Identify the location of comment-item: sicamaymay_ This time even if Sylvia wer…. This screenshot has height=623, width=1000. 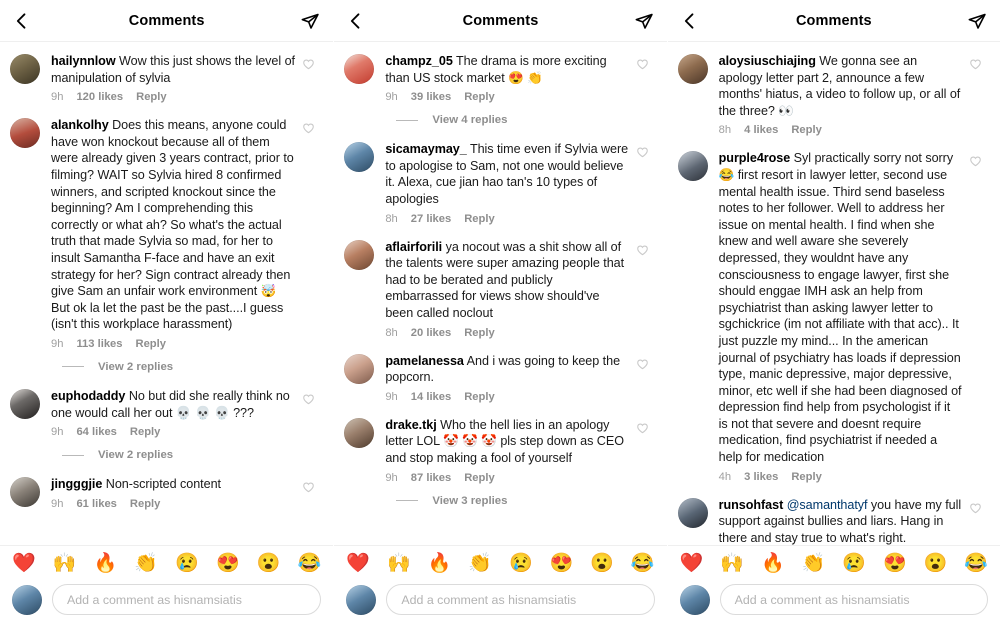
(500, 183).